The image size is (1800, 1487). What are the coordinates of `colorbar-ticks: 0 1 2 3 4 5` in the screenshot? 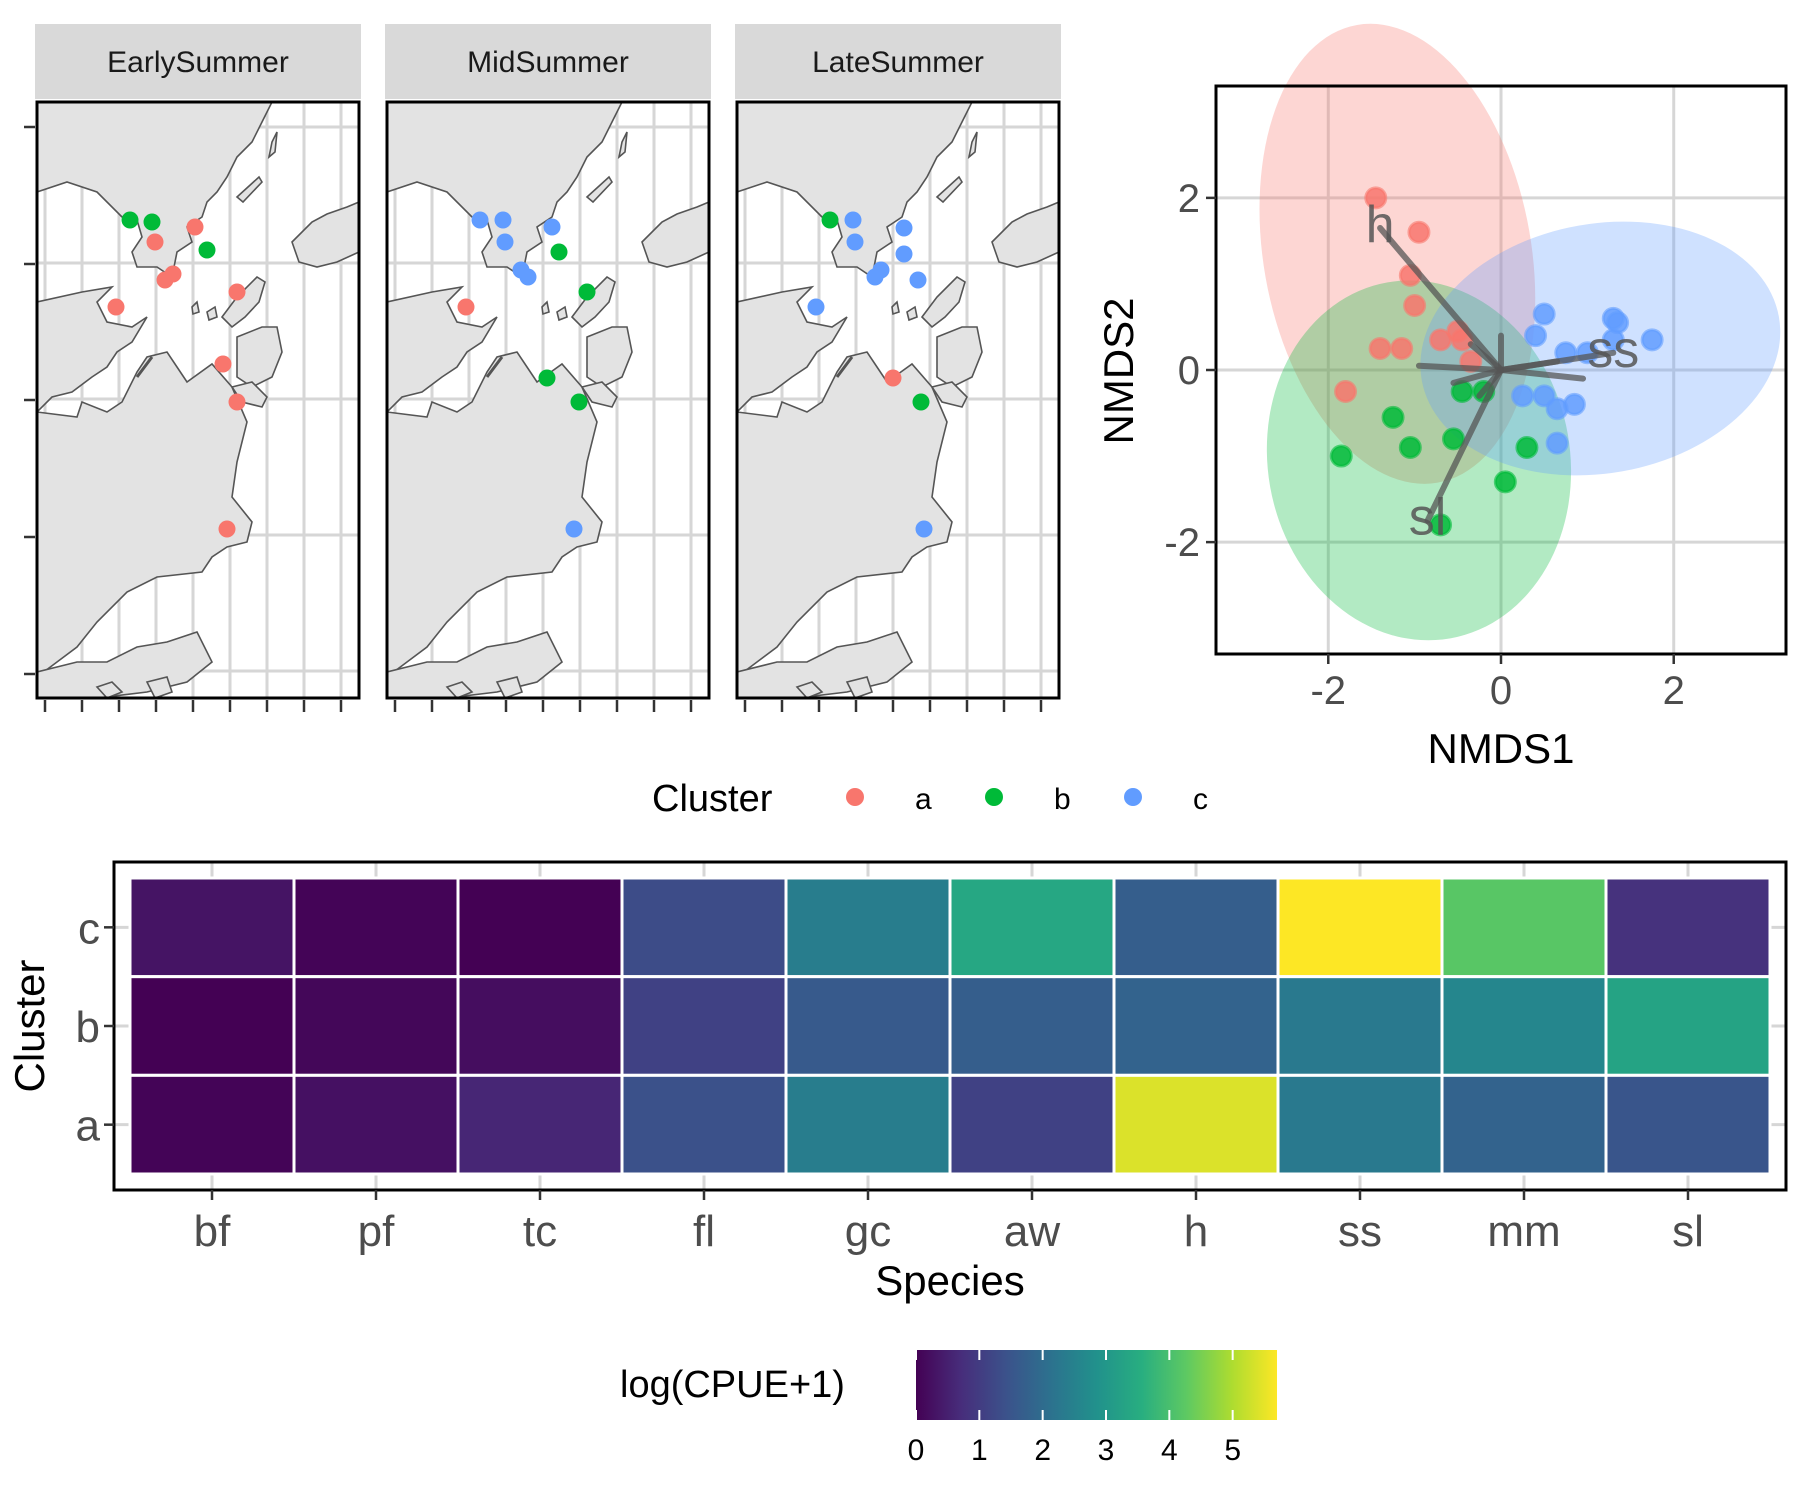 It's located at (1074, 1408).